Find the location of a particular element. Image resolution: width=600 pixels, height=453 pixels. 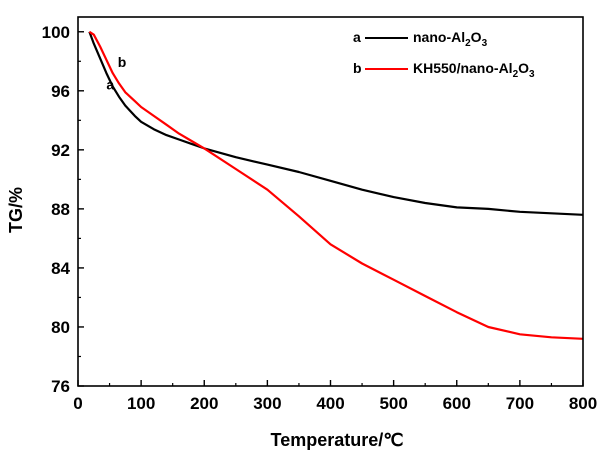

y-tick-label: 96 is located at coordinates (60, 91).